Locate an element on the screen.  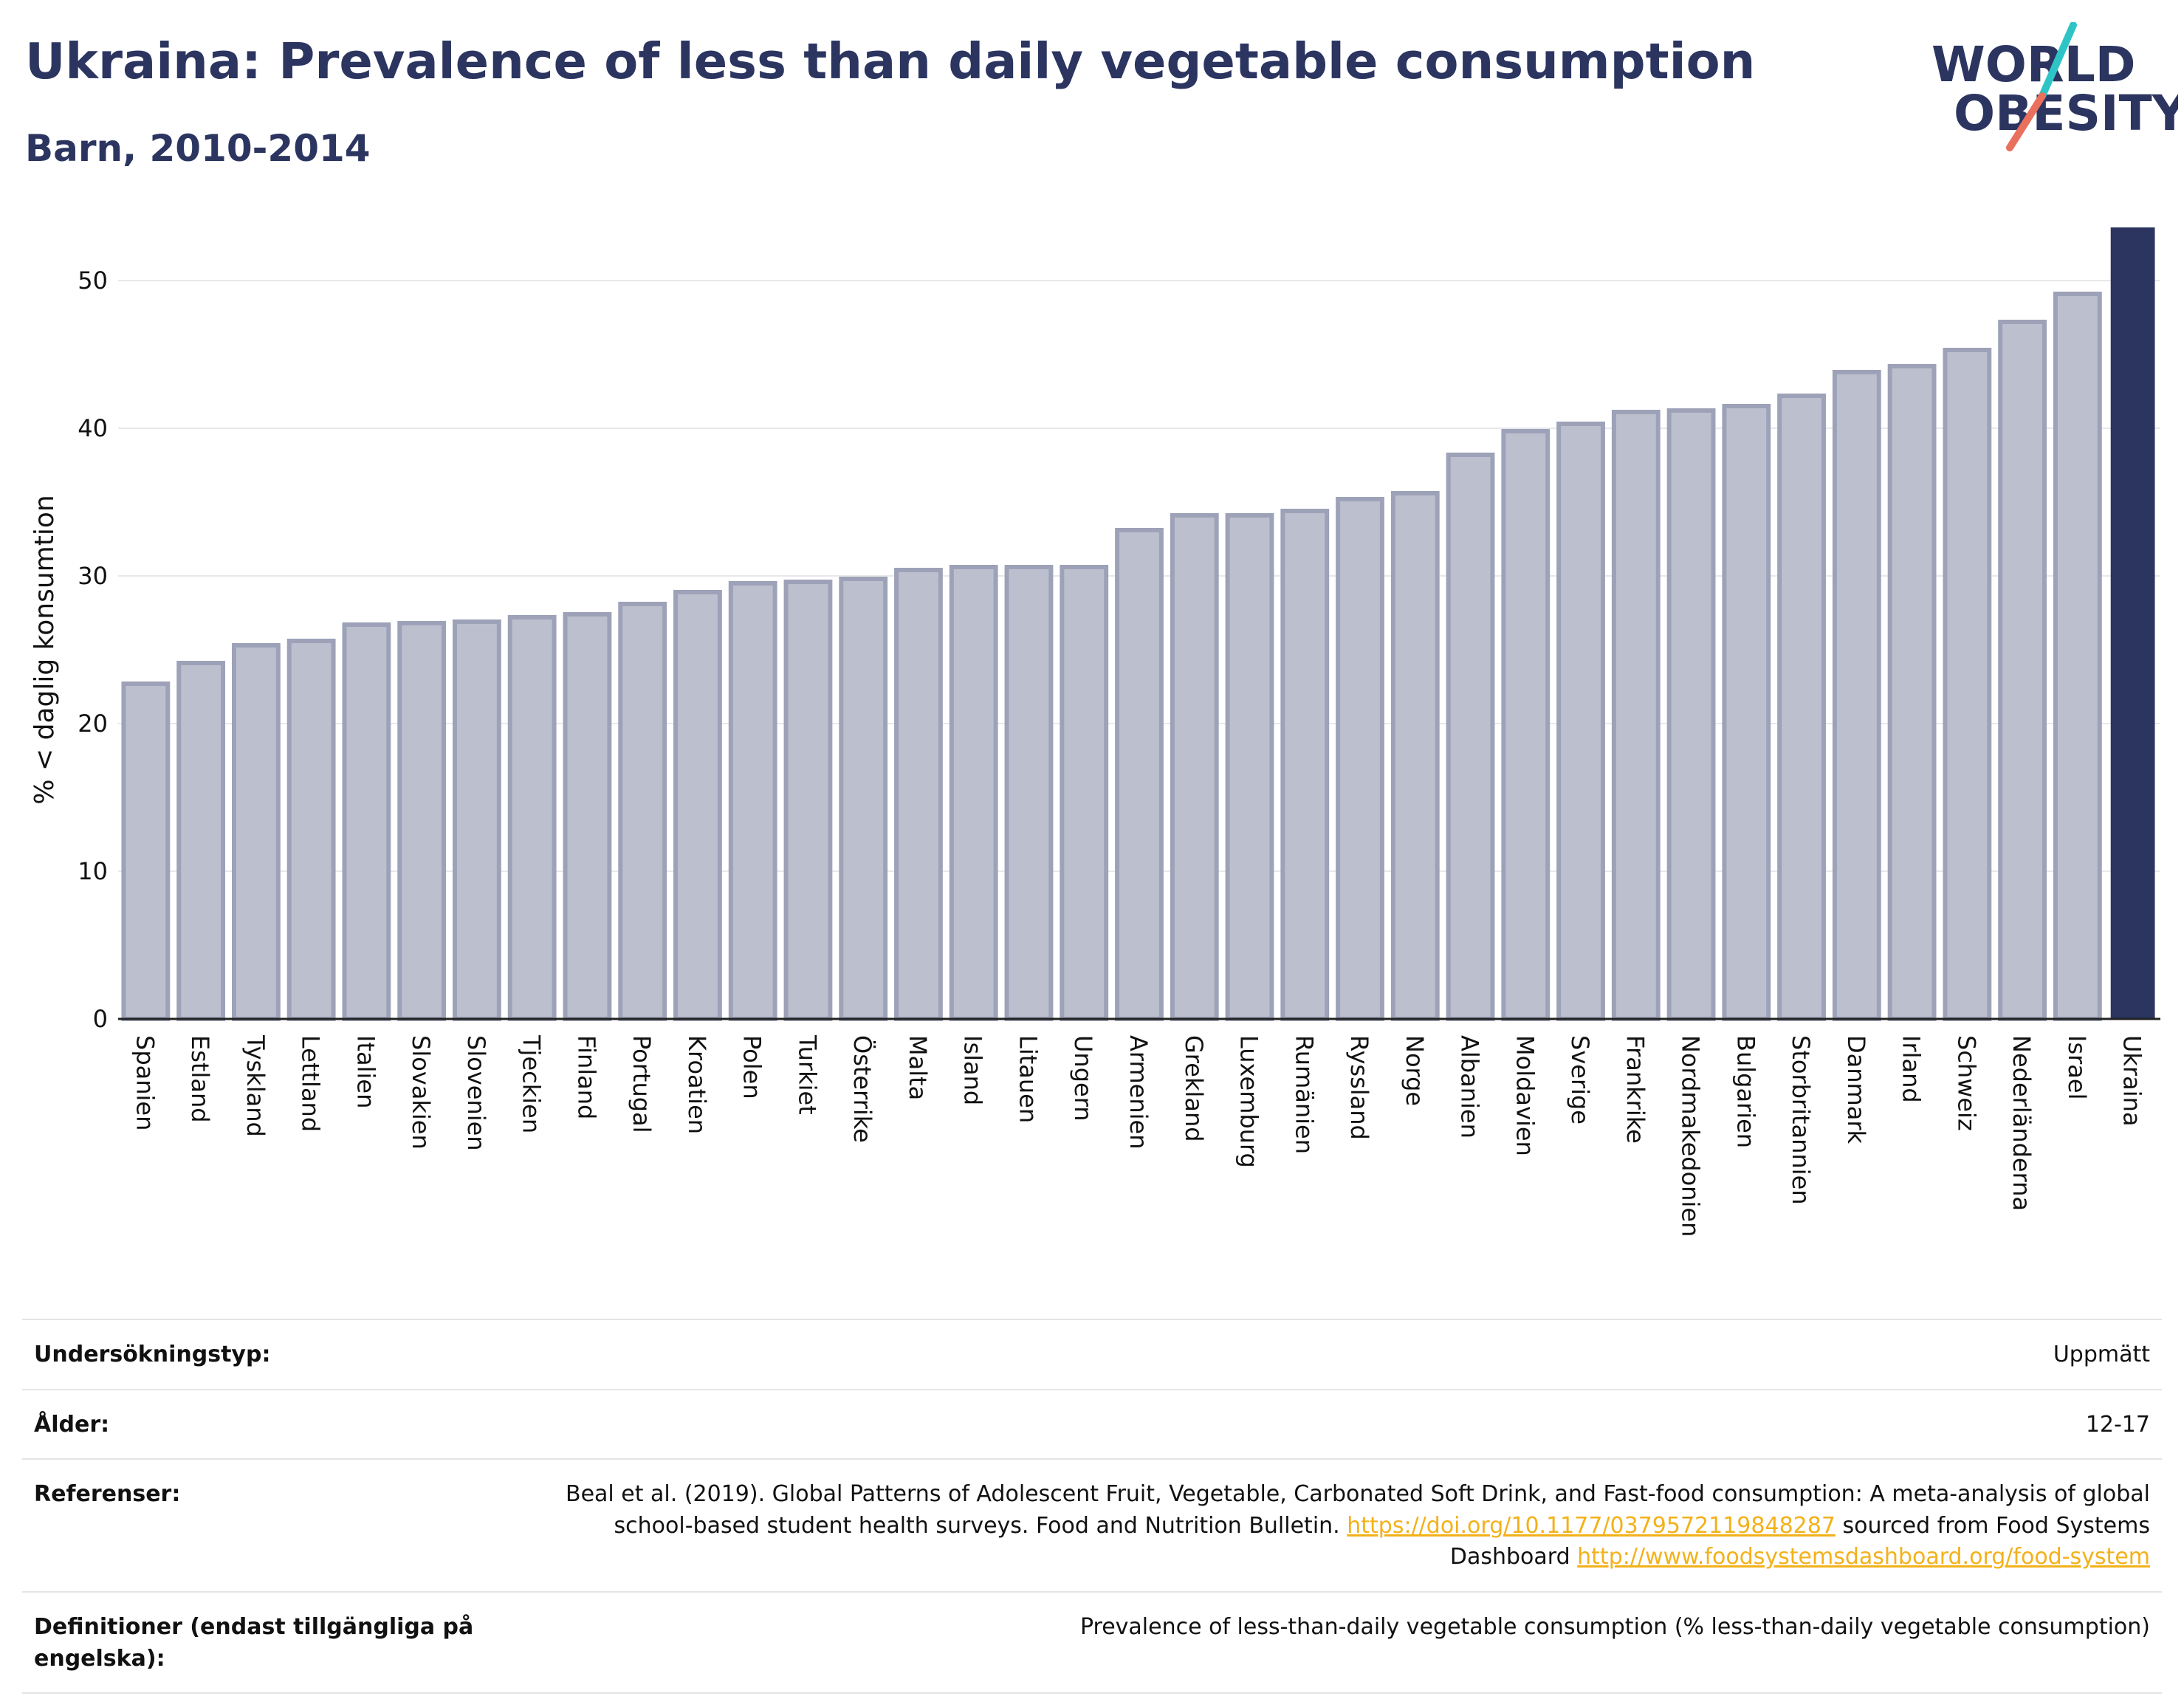
x-tick-label: Grekland is located at coordinates (1194, 1088).